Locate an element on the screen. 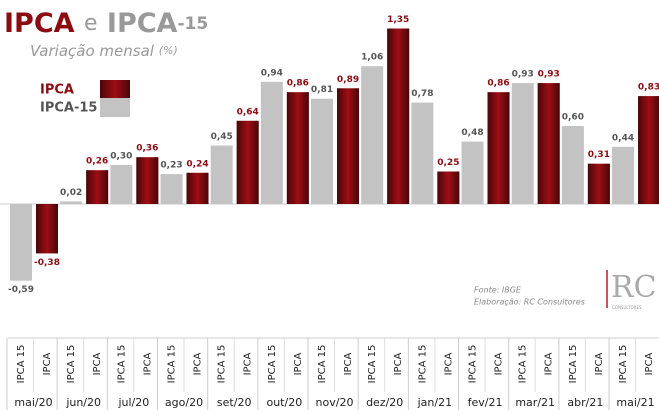 The image size is (659, 410). x-tick-label: out/20 is located at coordinates (284, 402).